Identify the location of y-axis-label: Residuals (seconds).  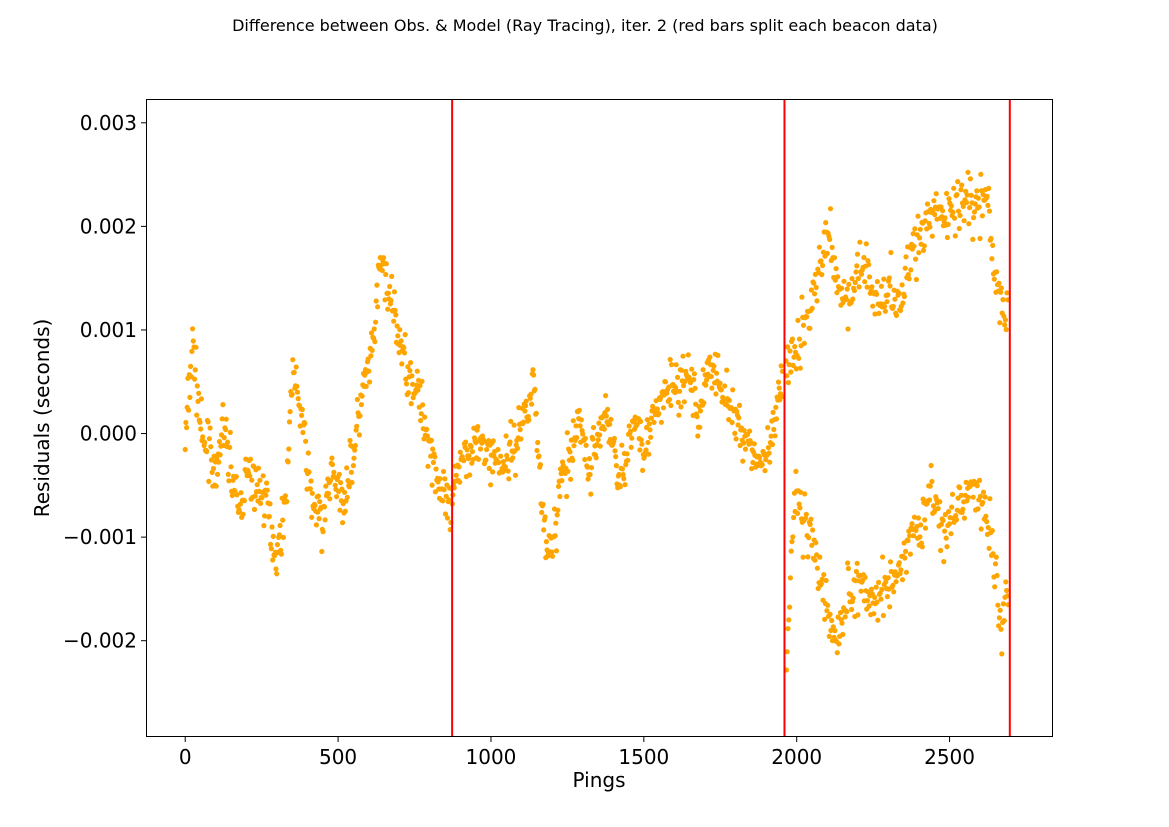
(42, 418).